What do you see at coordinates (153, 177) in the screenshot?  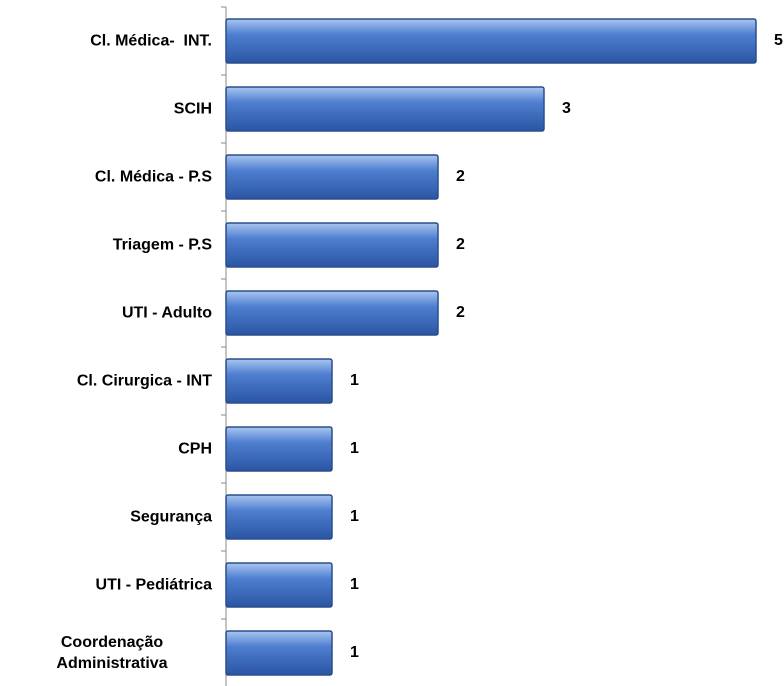 I see `category-label: Cl. Médica - P.S` at bounding box center [153, 177].